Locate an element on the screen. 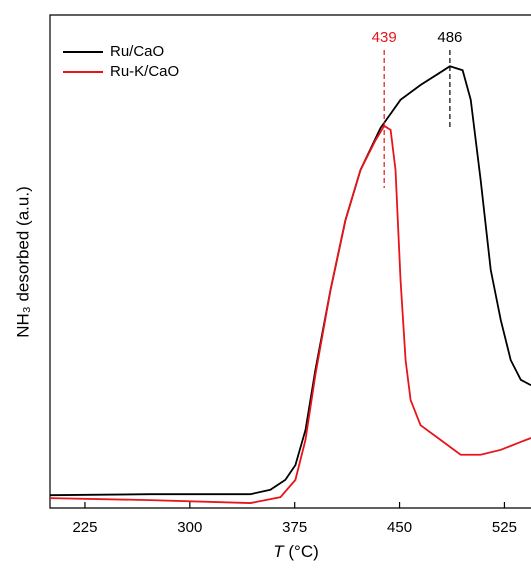 This screenshot has width=531, height=571. x-tick-label: 450 is located at coordinates (399, 527).